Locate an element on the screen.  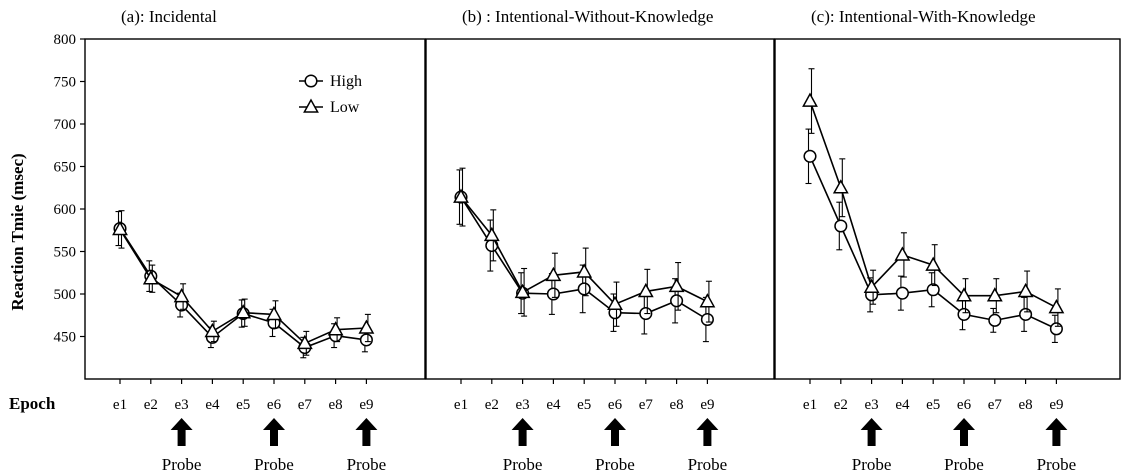
y-tick-label: 450 is located at coordinates (65, 338).